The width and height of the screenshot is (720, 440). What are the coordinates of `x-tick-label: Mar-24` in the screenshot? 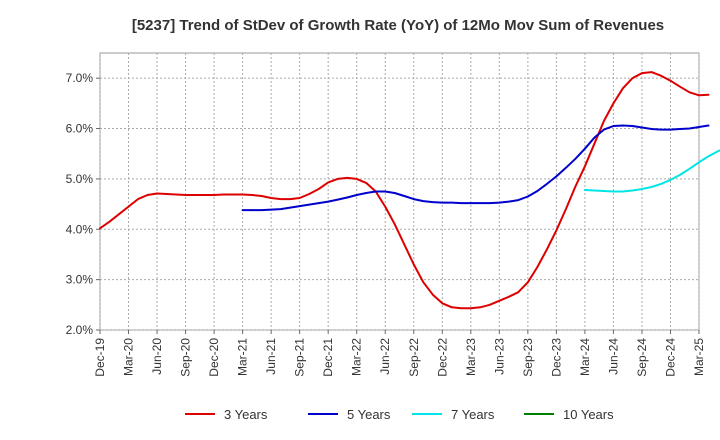 It's located at (585, 357).